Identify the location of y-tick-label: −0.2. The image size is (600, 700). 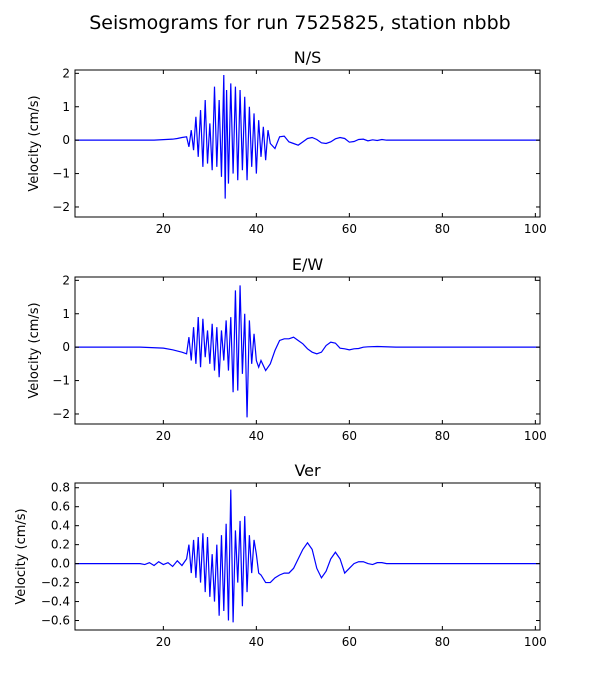
(55, 583).